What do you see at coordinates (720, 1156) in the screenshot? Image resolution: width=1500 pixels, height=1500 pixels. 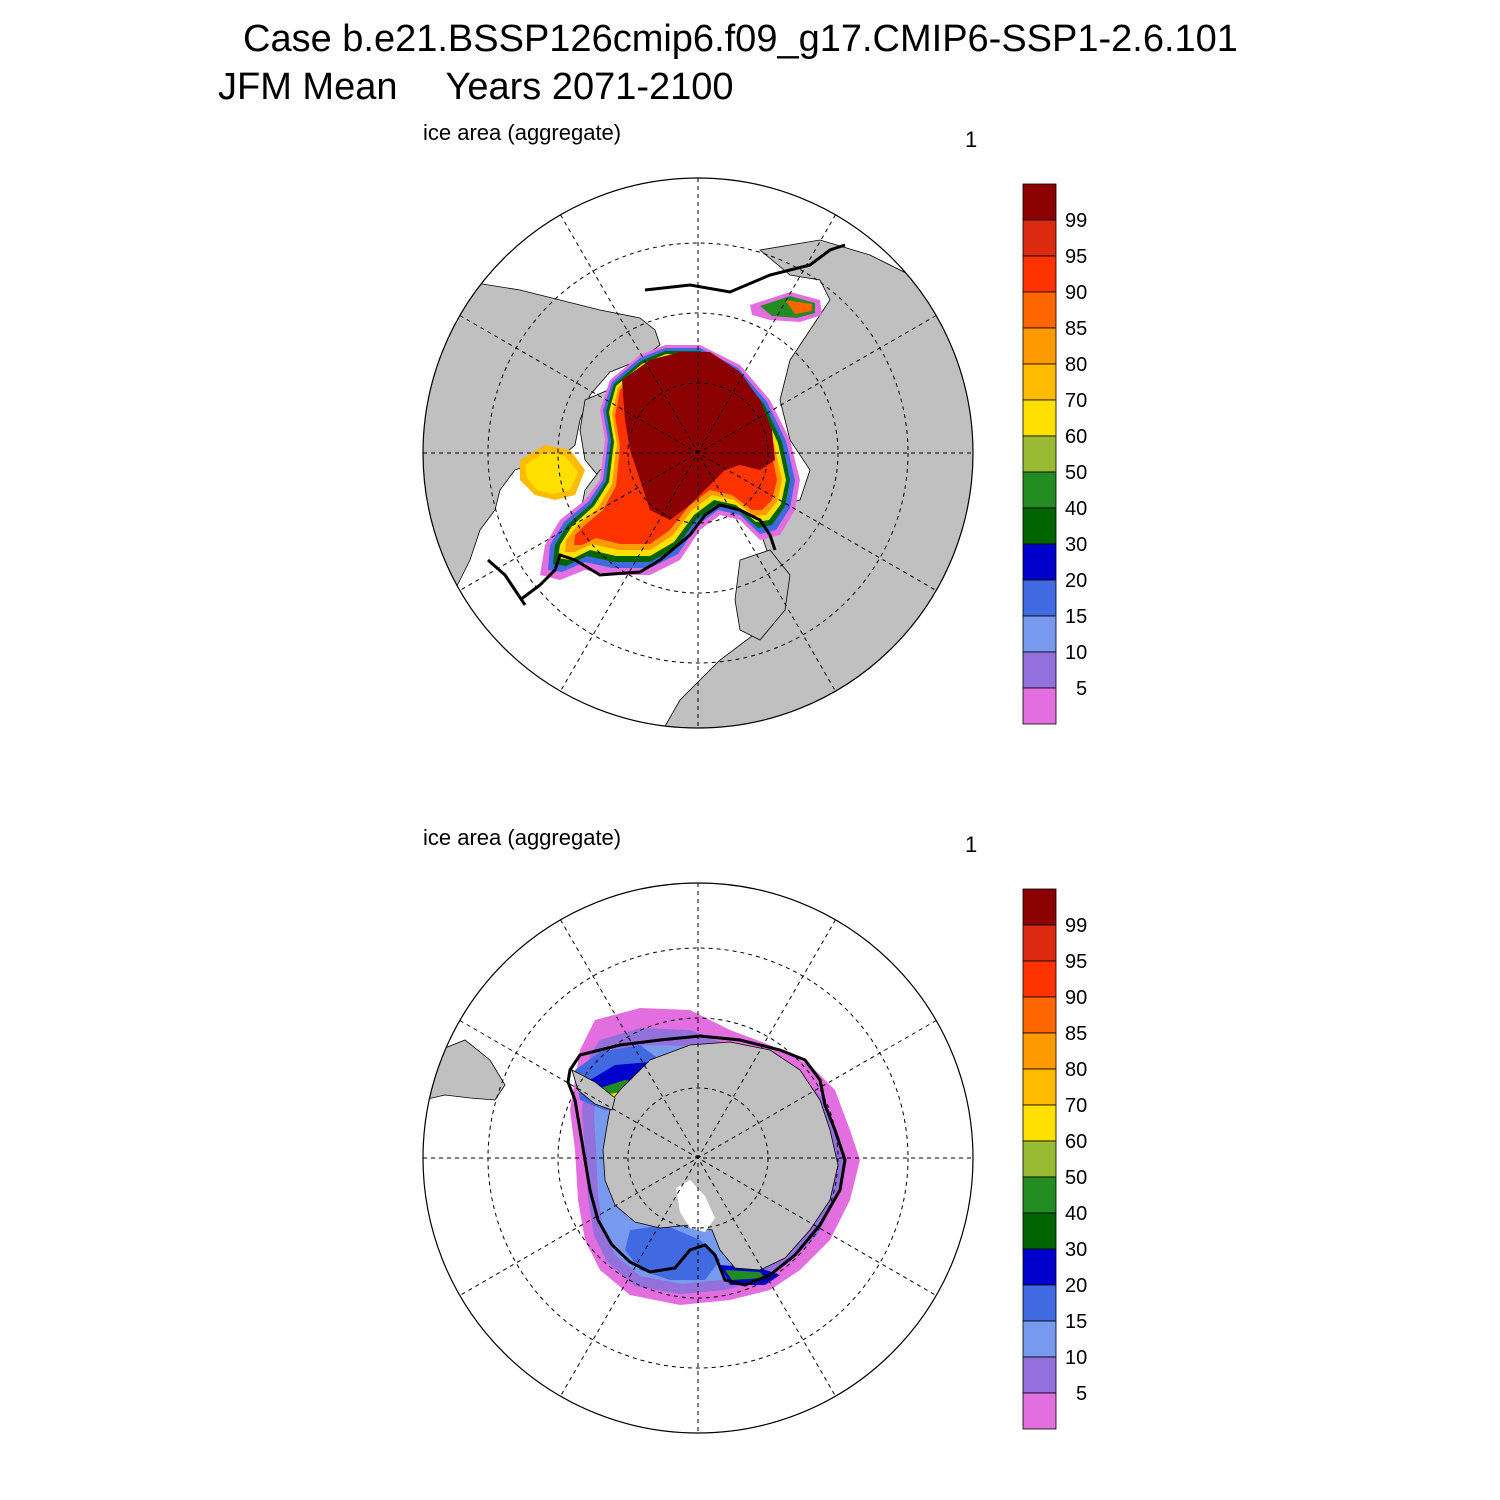 I see `antarctica-land` at bounding box center [720, 1156].